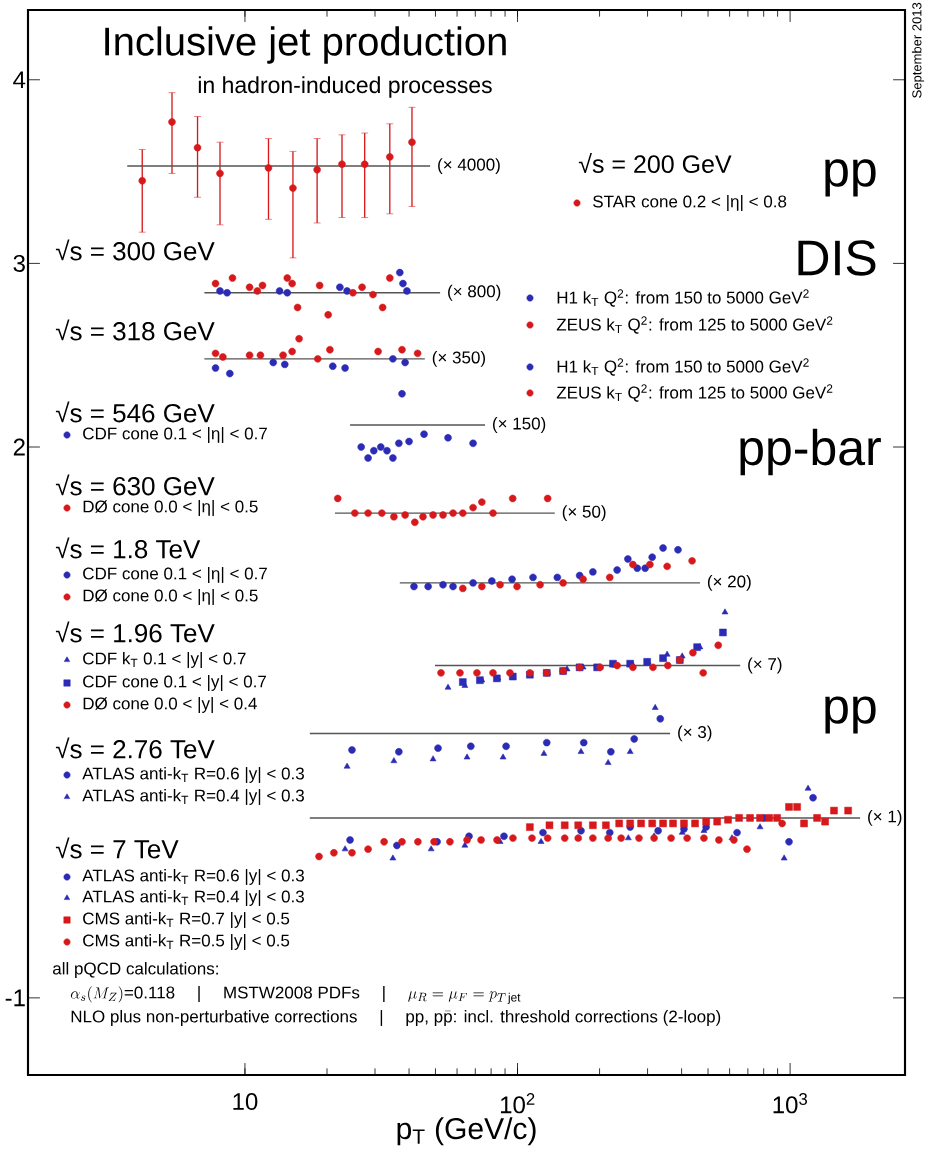 The width and height of the screenshot is (930, 1164). Describe the element at coordinates (135, 412) in the screenshot. I see `annotation: √s = 546 GeV` at that location.